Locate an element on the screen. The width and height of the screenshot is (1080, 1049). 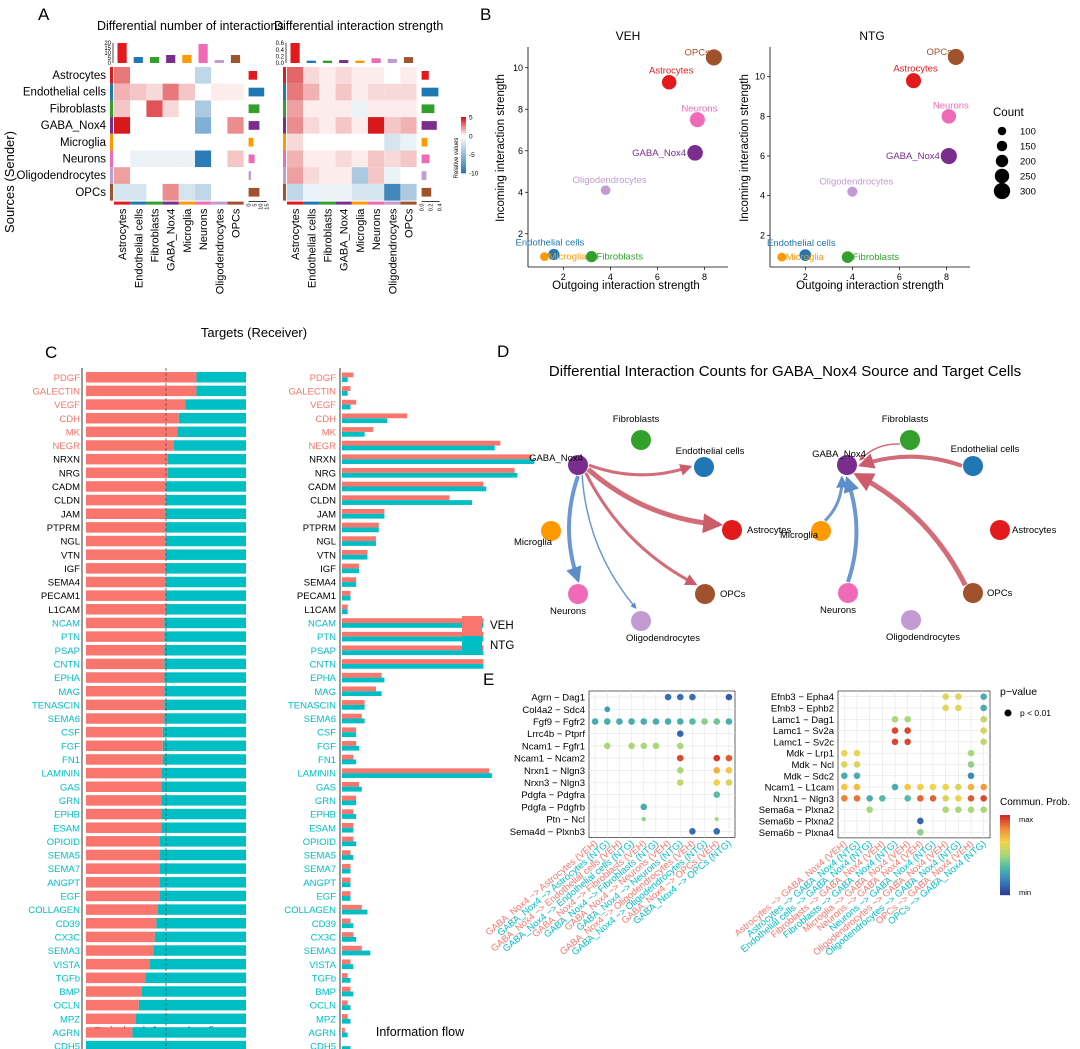
absolute-flow-pathway-label: EGF is located at coordinates (326, 897).